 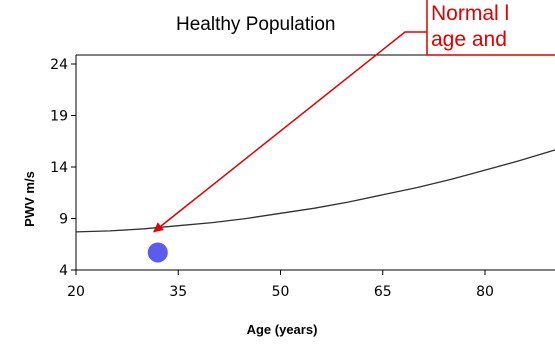 I want to click on y-tick-label: 24, so click(x=59, y=65).